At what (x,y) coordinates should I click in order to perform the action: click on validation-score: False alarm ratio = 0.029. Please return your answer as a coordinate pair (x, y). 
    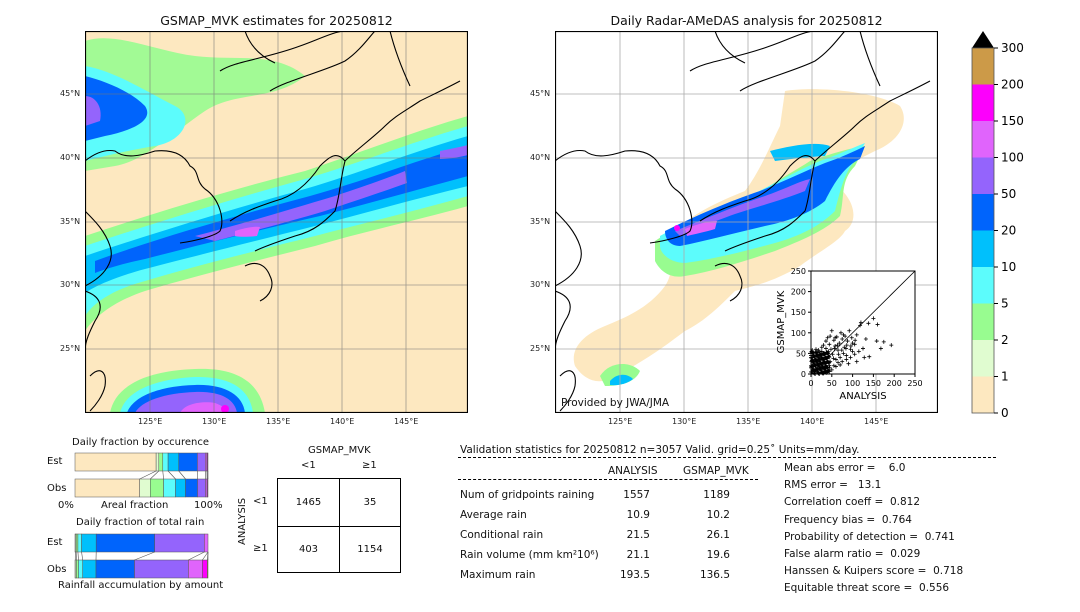
    Looking at the image, I should click on (852, 554).